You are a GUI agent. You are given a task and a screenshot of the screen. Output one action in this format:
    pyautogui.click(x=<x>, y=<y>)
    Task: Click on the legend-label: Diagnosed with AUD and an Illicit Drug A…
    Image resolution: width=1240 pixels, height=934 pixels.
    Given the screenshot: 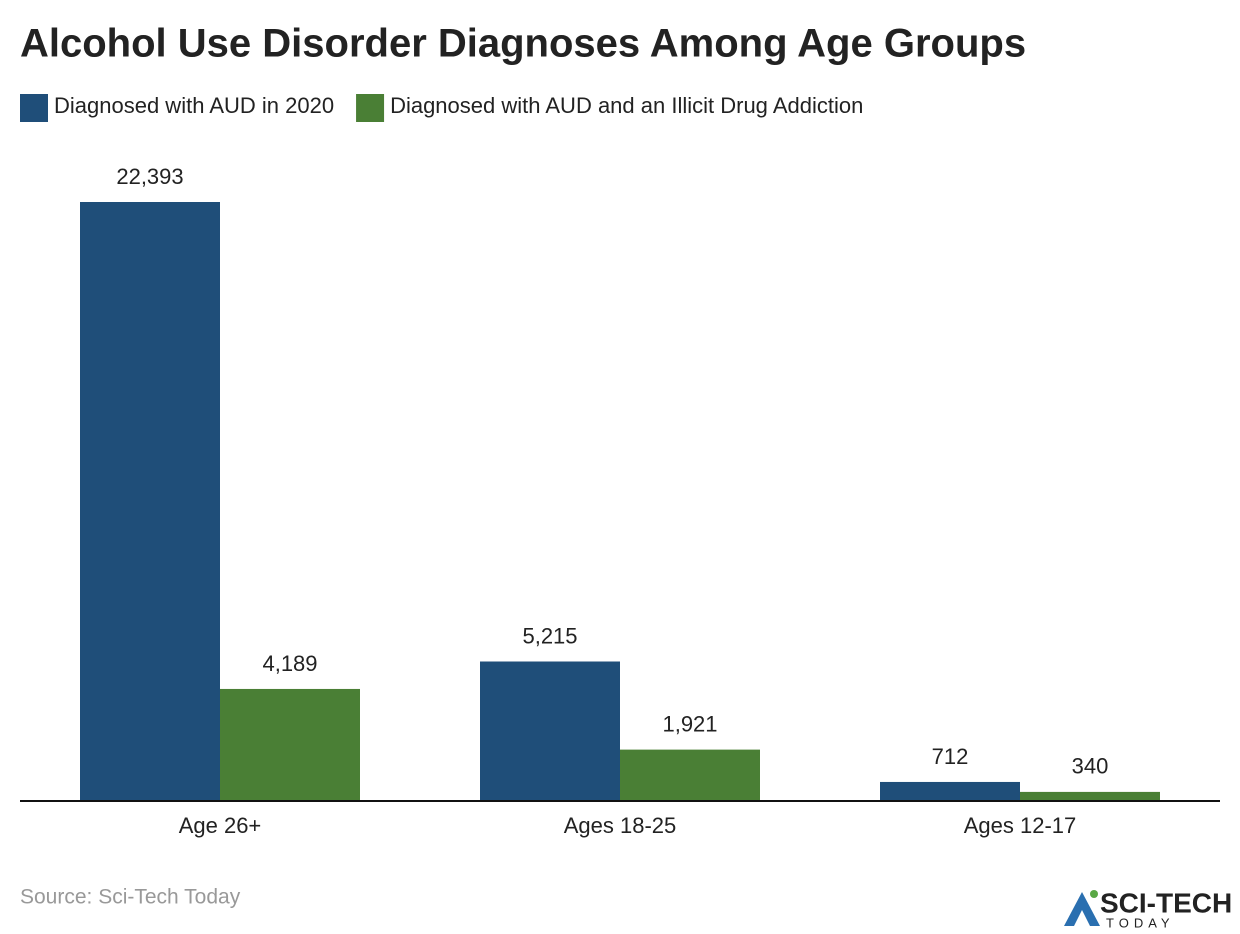 What is the action you would take?
    pyautogui.click(x=626, y=105)
    